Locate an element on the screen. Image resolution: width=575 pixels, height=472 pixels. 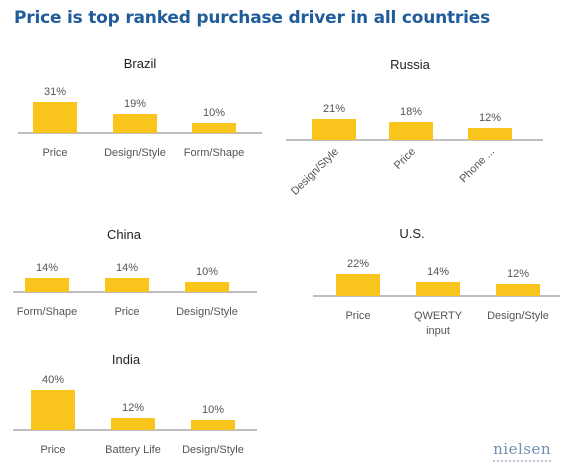
nielsen-logo: nielsen is located at coordinates (522, 451).